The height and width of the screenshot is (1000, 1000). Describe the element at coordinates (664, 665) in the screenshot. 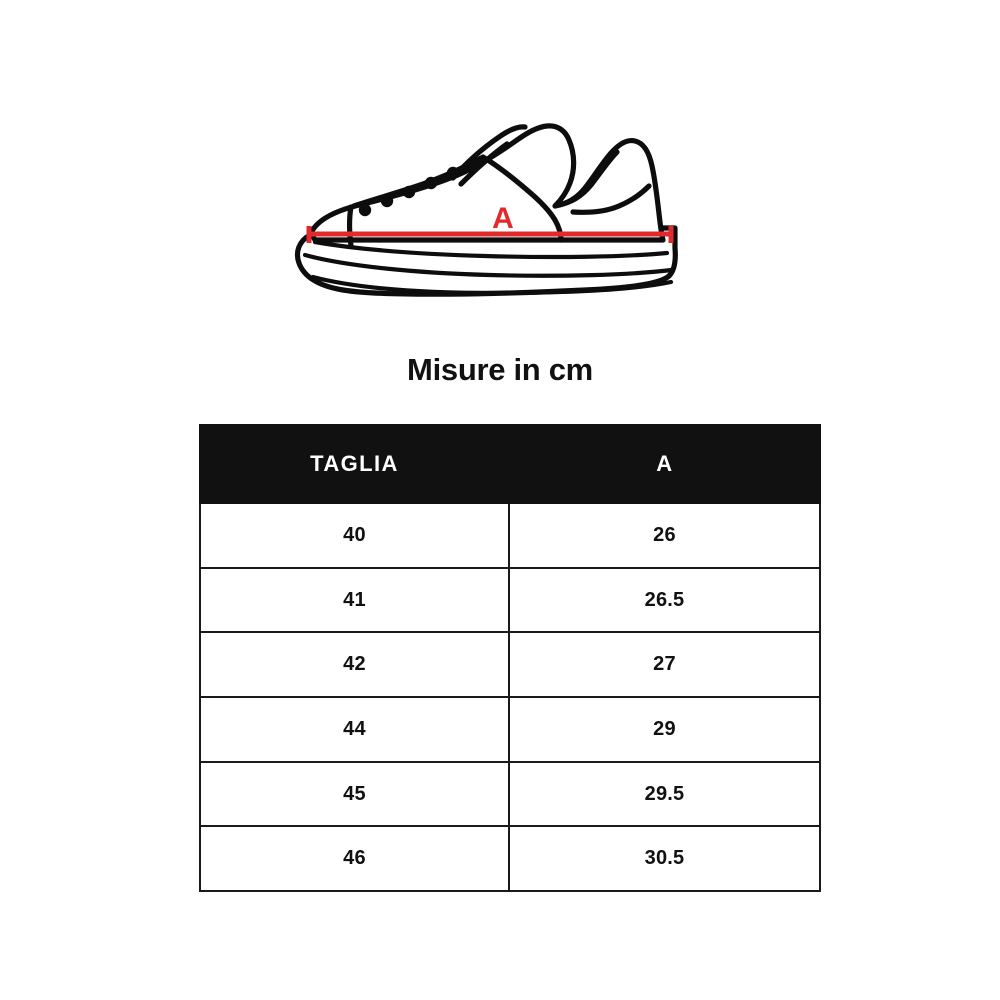

I see `cell-a: 27` at that location.